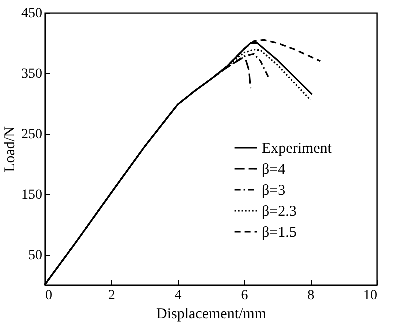  I want to click on legend-label: β=2.3, so click(279, 212).